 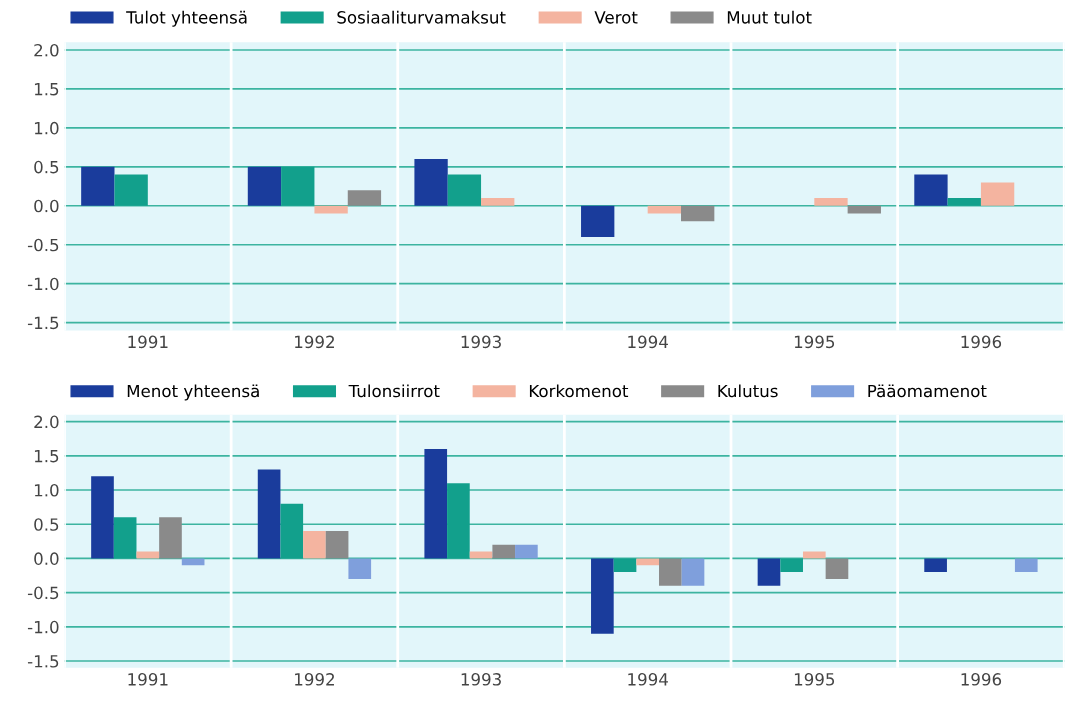 What do you see at coordinates (193, 392) in the screenshot?
I see `legend-label: Menot yhteensä` at bounding box center [193, 392].